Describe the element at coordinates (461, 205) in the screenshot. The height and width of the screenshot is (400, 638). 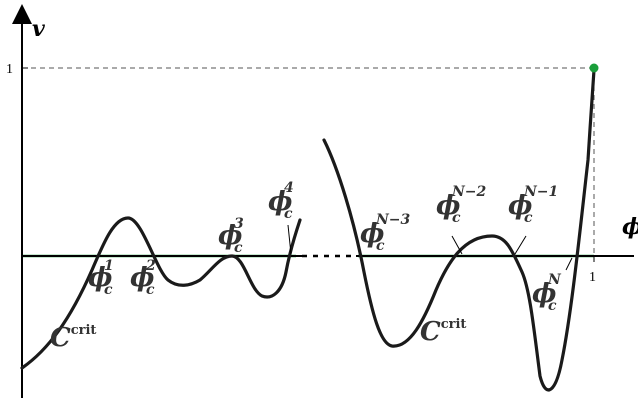
I see `crossing-label-n2: ϕ c N−2` at that location.